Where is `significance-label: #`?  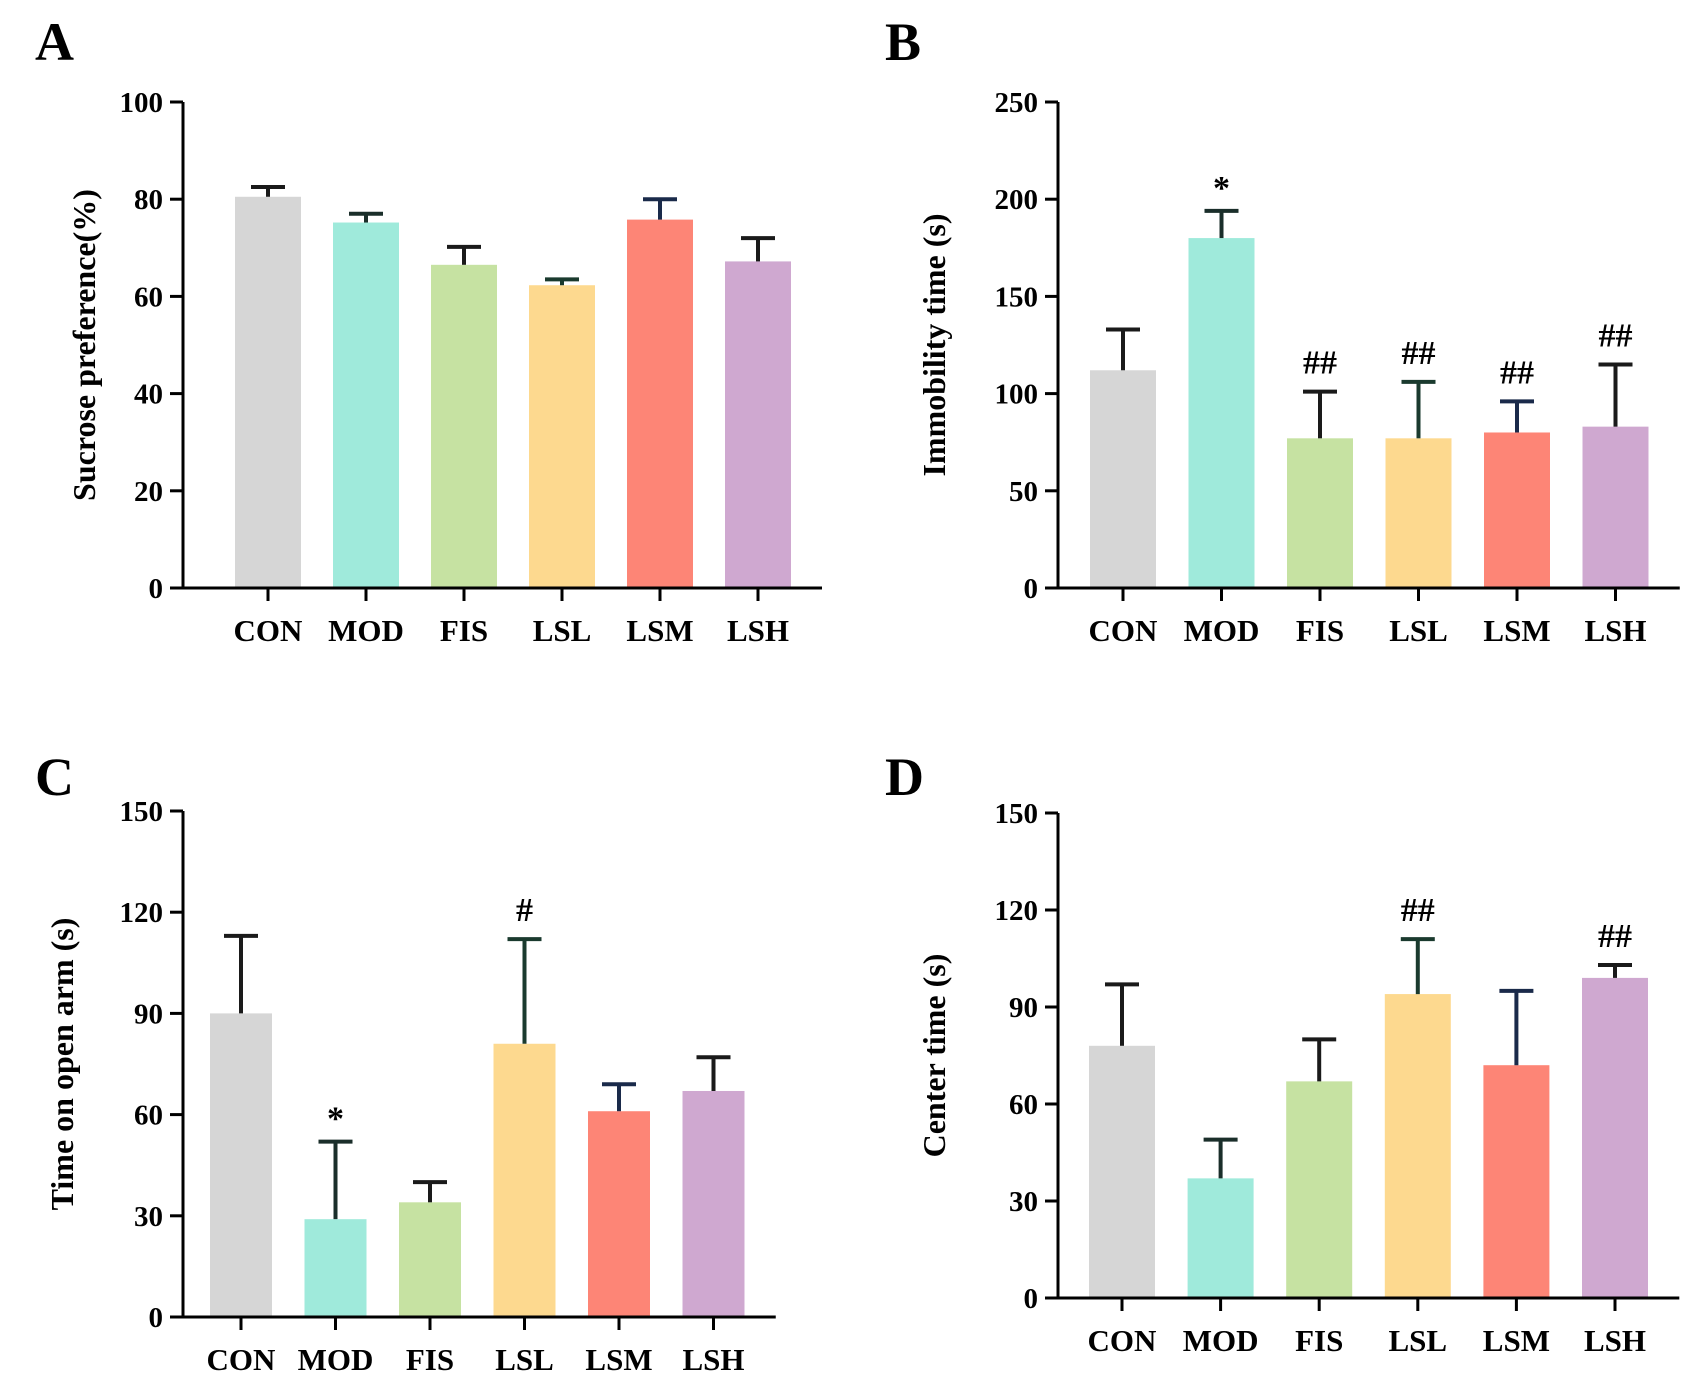 significance-label: # is located at coordinates (524, 910).